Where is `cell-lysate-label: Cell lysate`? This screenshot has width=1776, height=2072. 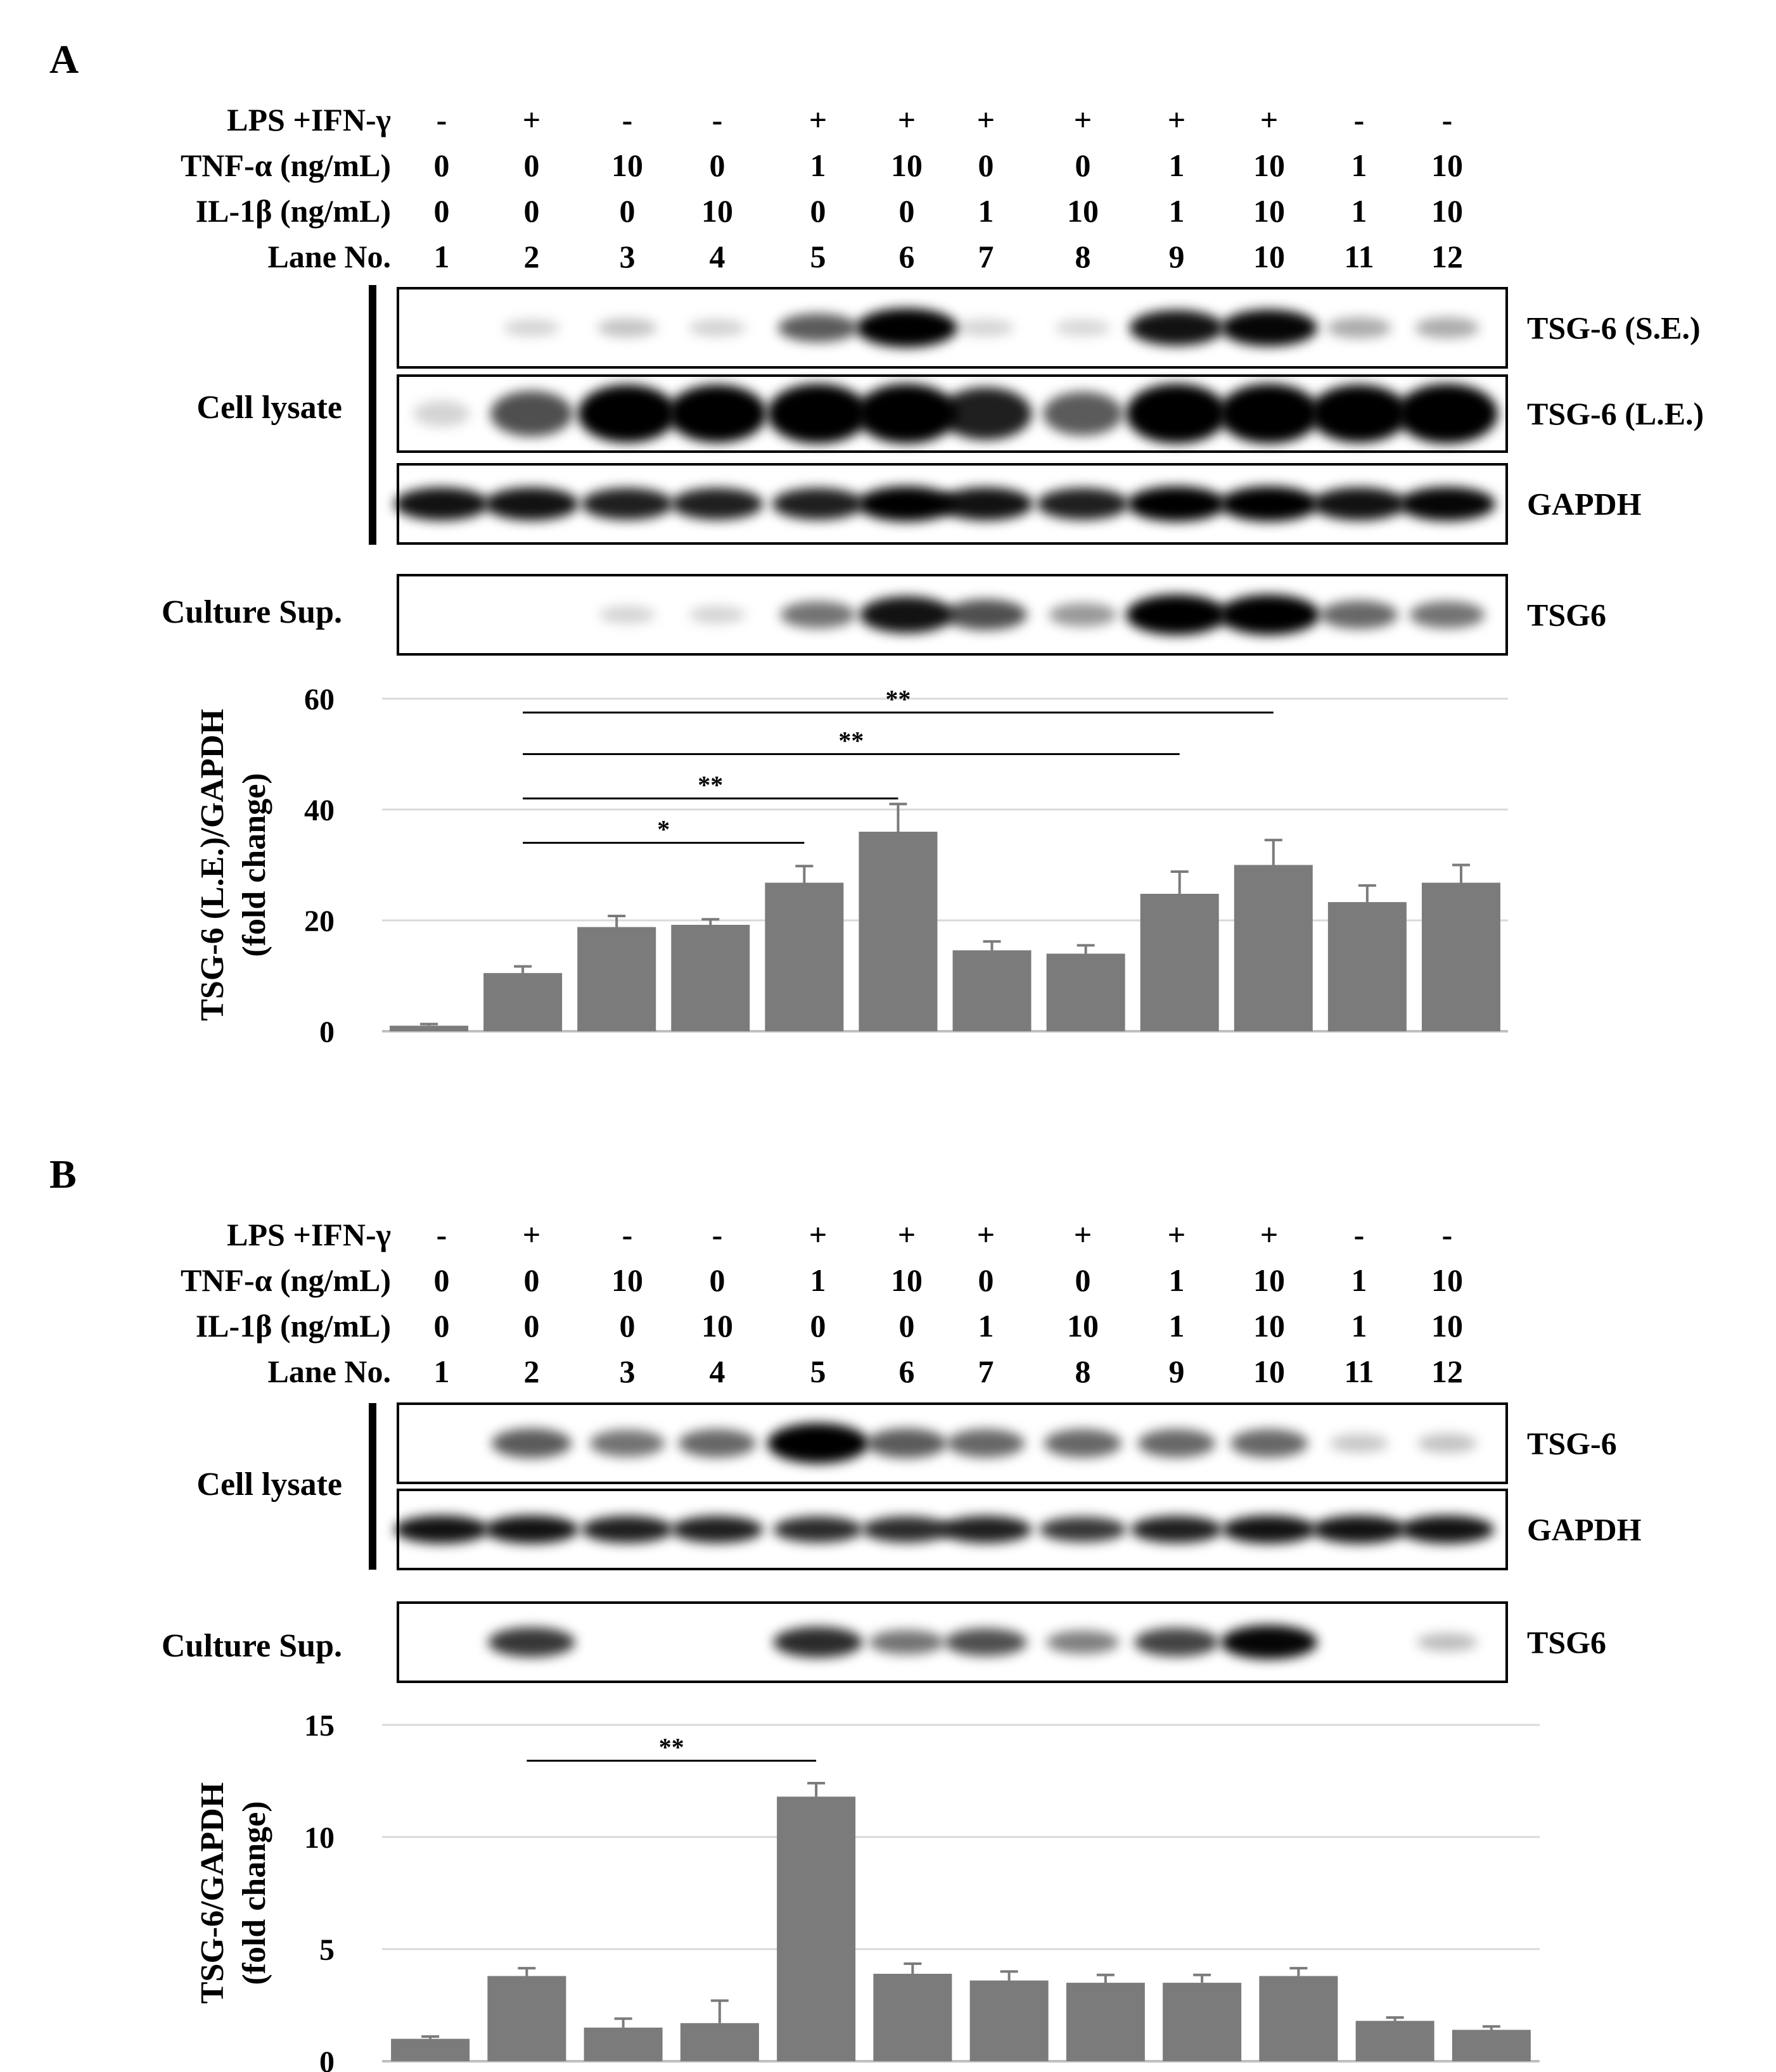
cell-lysate-label: Cell lysate is located at coordinates (269, 408).